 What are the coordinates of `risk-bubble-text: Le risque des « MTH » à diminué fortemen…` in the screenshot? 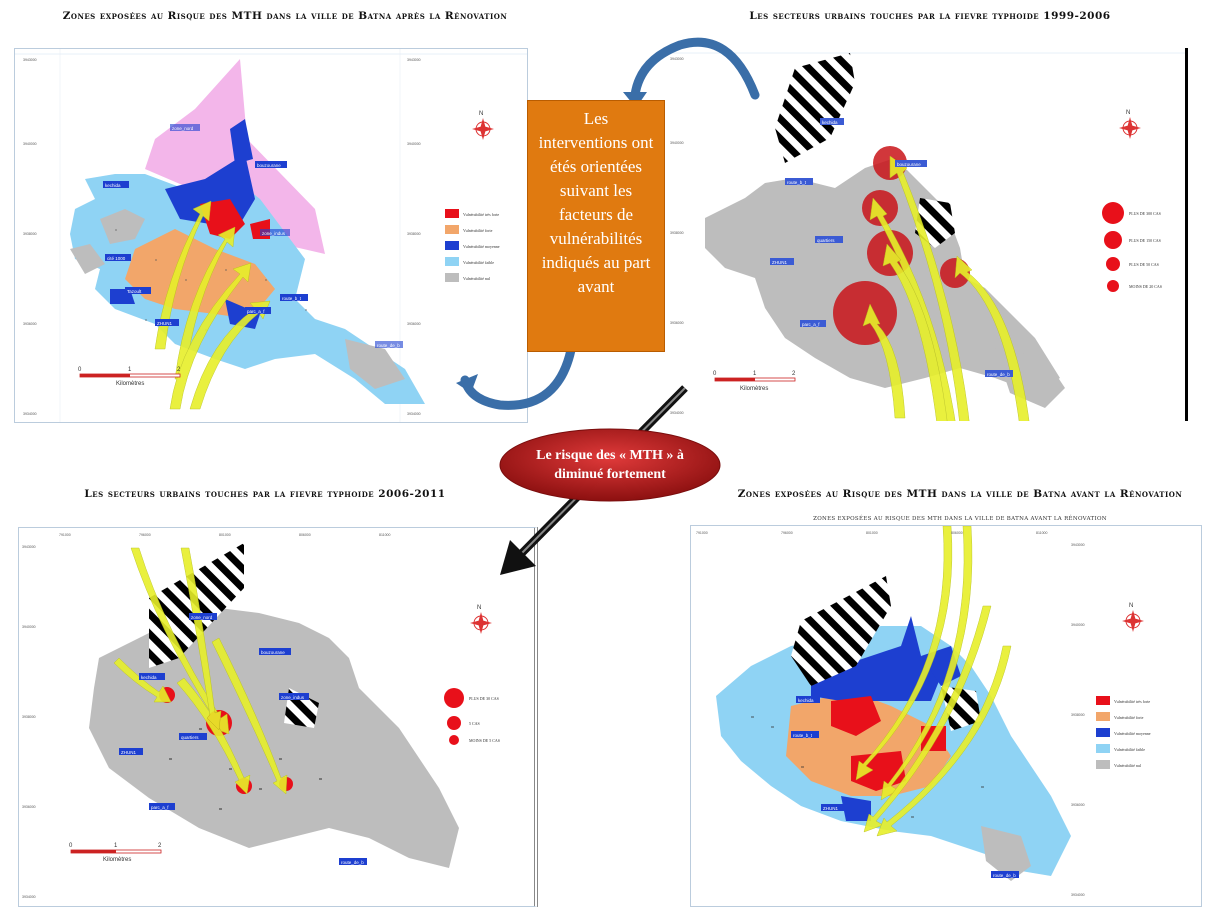 It's located at (610, 465).